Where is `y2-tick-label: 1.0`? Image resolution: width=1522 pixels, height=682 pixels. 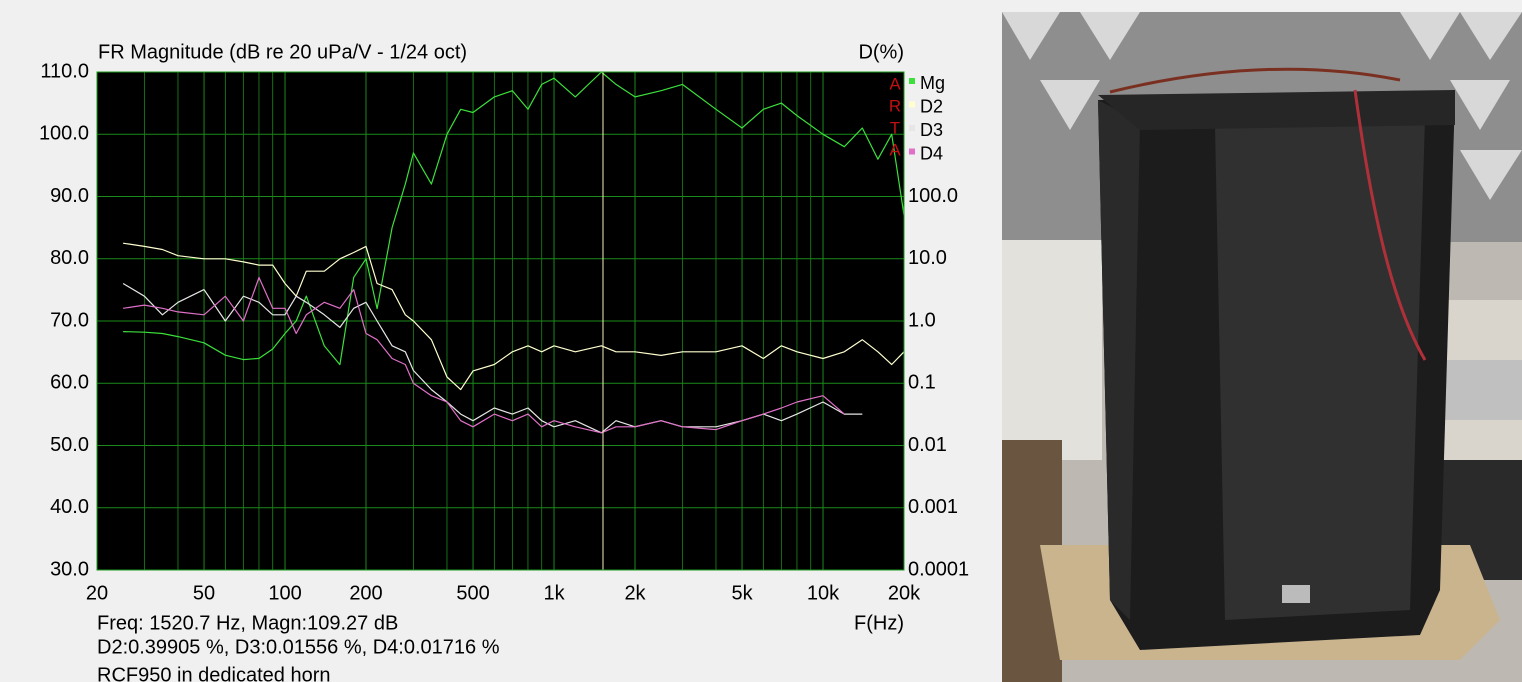 y2-tick-label: 1.0 is located at coordinates (922, 320).